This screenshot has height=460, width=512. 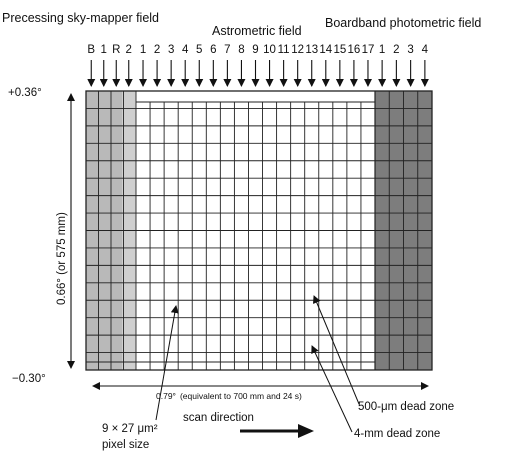 I want to click on astrometric-column-label: 10, so click(x=269, y=50).